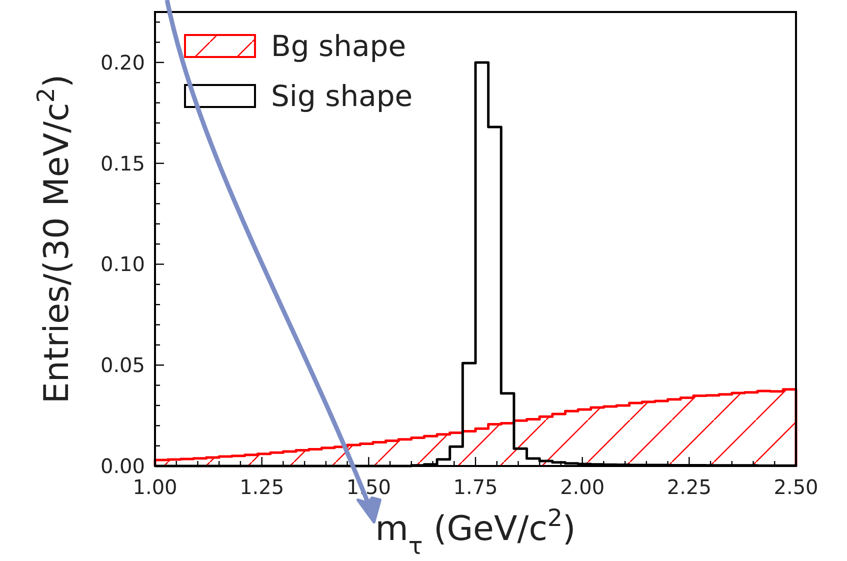  Describe the element at coordinates (796, 487) in the screenshot. I see `x-tick-label: 2.50` at that location.